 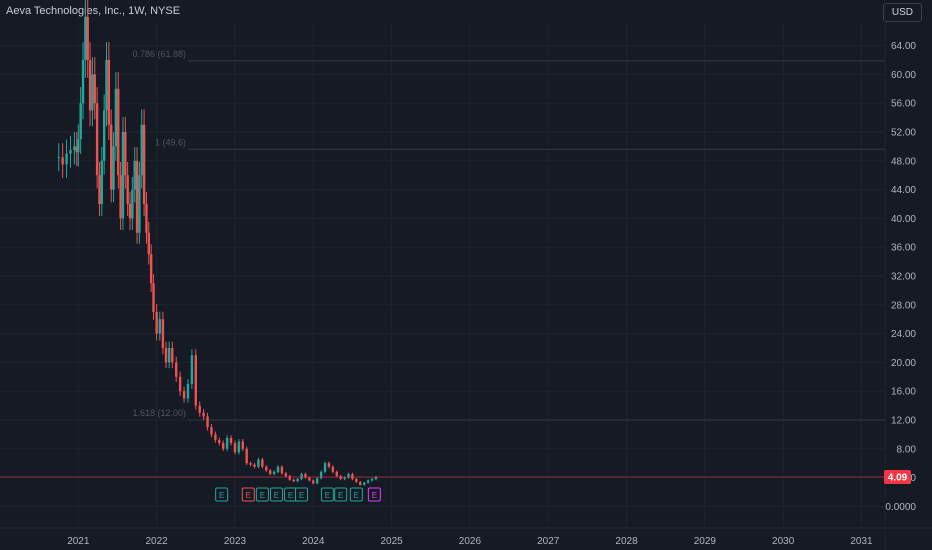 What do you see at coordinates (235, 541) in the screenshot?
I see `x-tick-label: 2023` at bounding box center [235, 541].